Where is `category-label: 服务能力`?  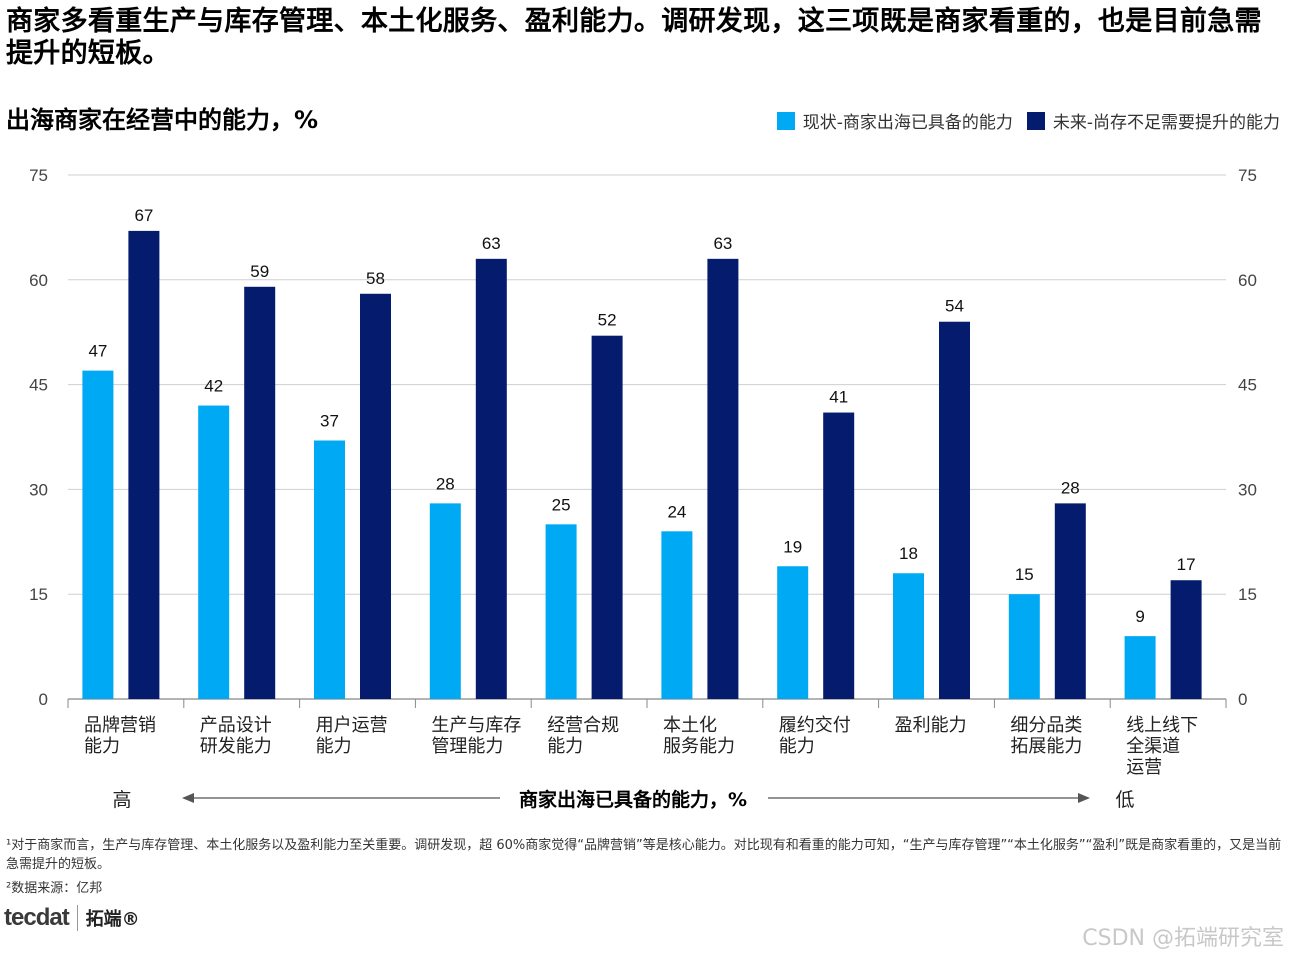 category-label: 服务能力 is located at coordinates (699, 746).